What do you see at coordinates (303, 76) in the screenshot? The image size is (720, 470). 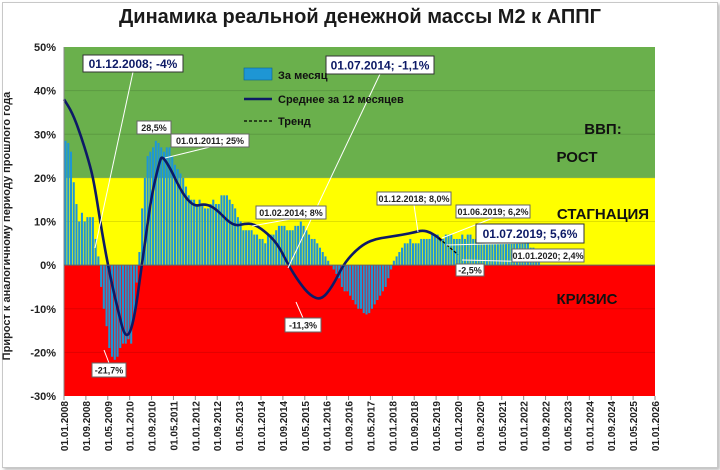 I see `legend-label: За месяц` at bounding box center [303, 76].